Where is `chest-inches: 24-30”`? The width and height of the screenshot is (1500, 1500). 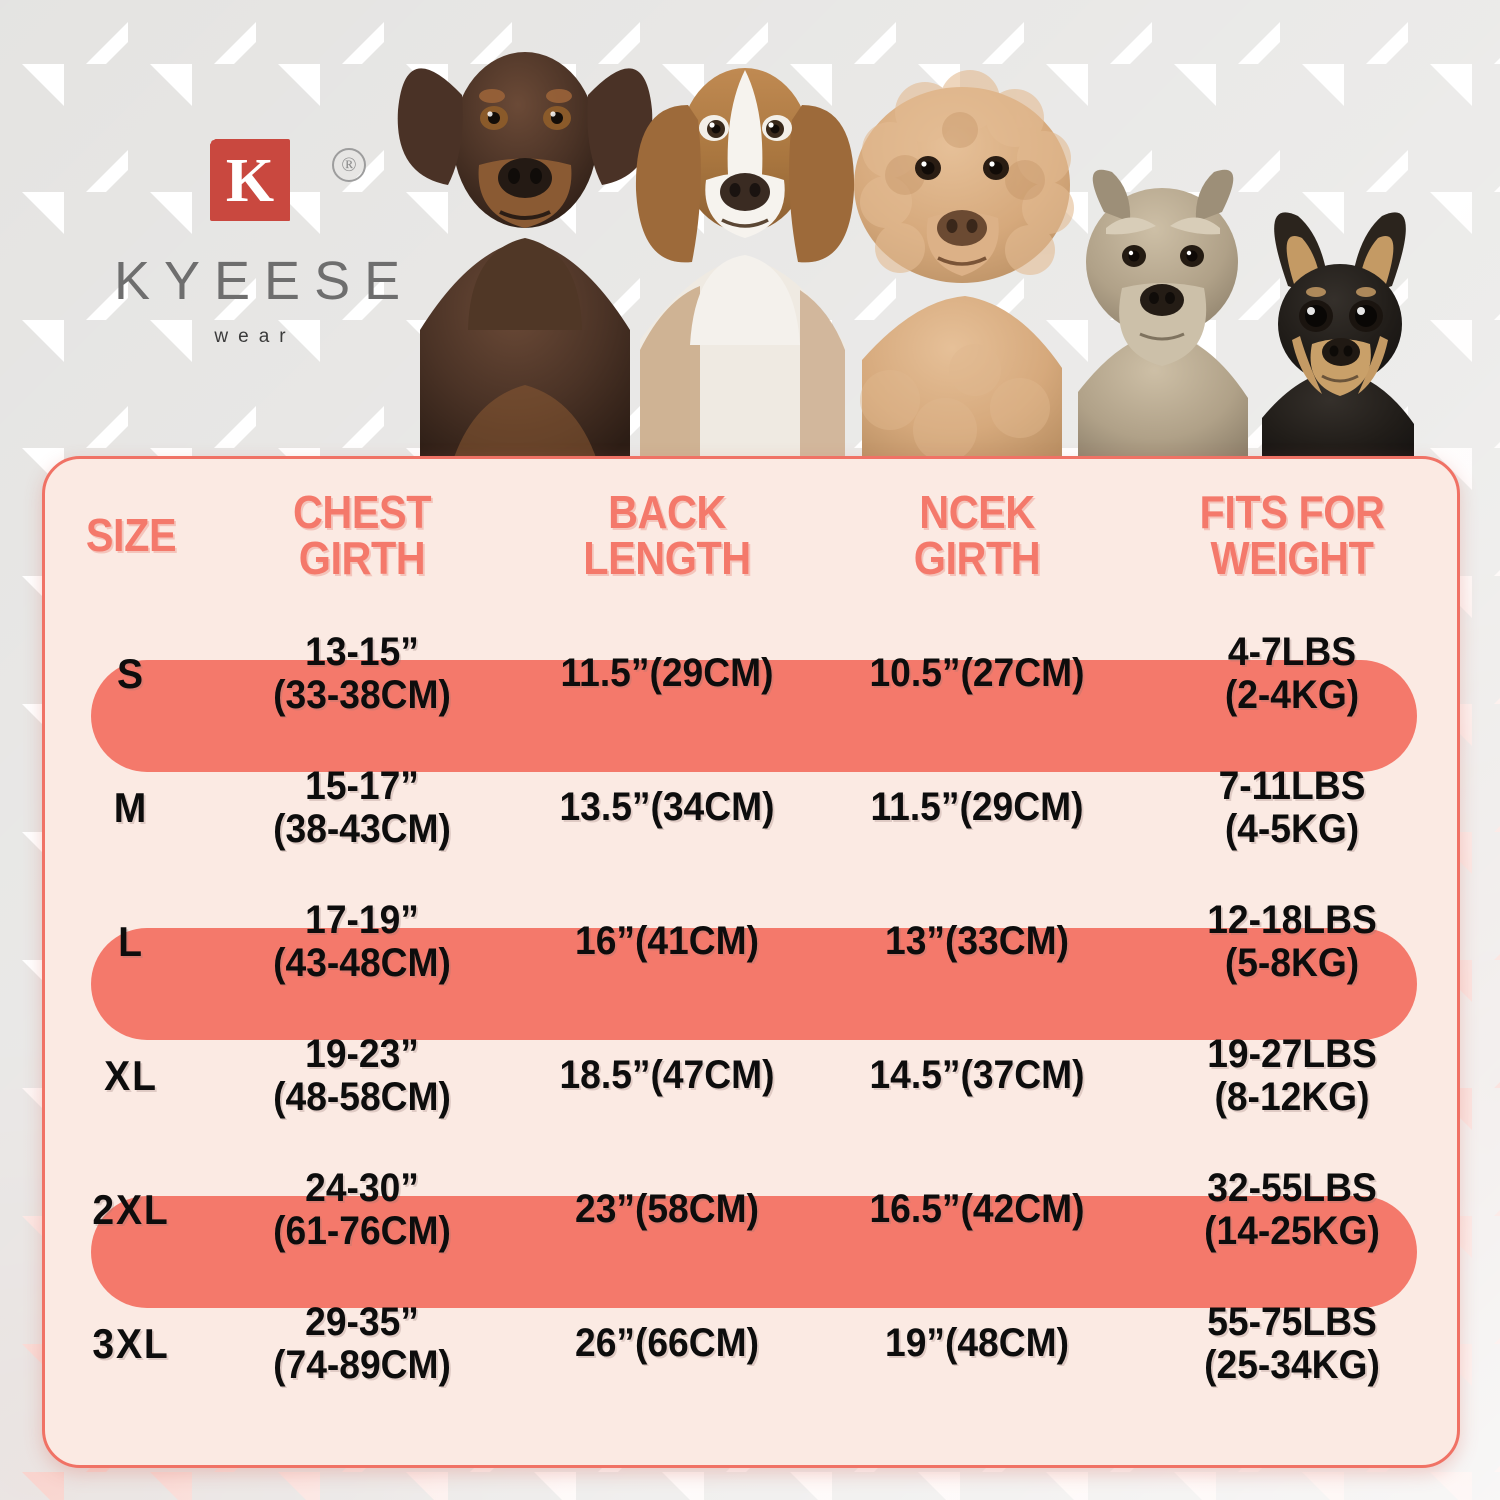 chest-inches: 24-30” is located at coordinates (362, 1187).